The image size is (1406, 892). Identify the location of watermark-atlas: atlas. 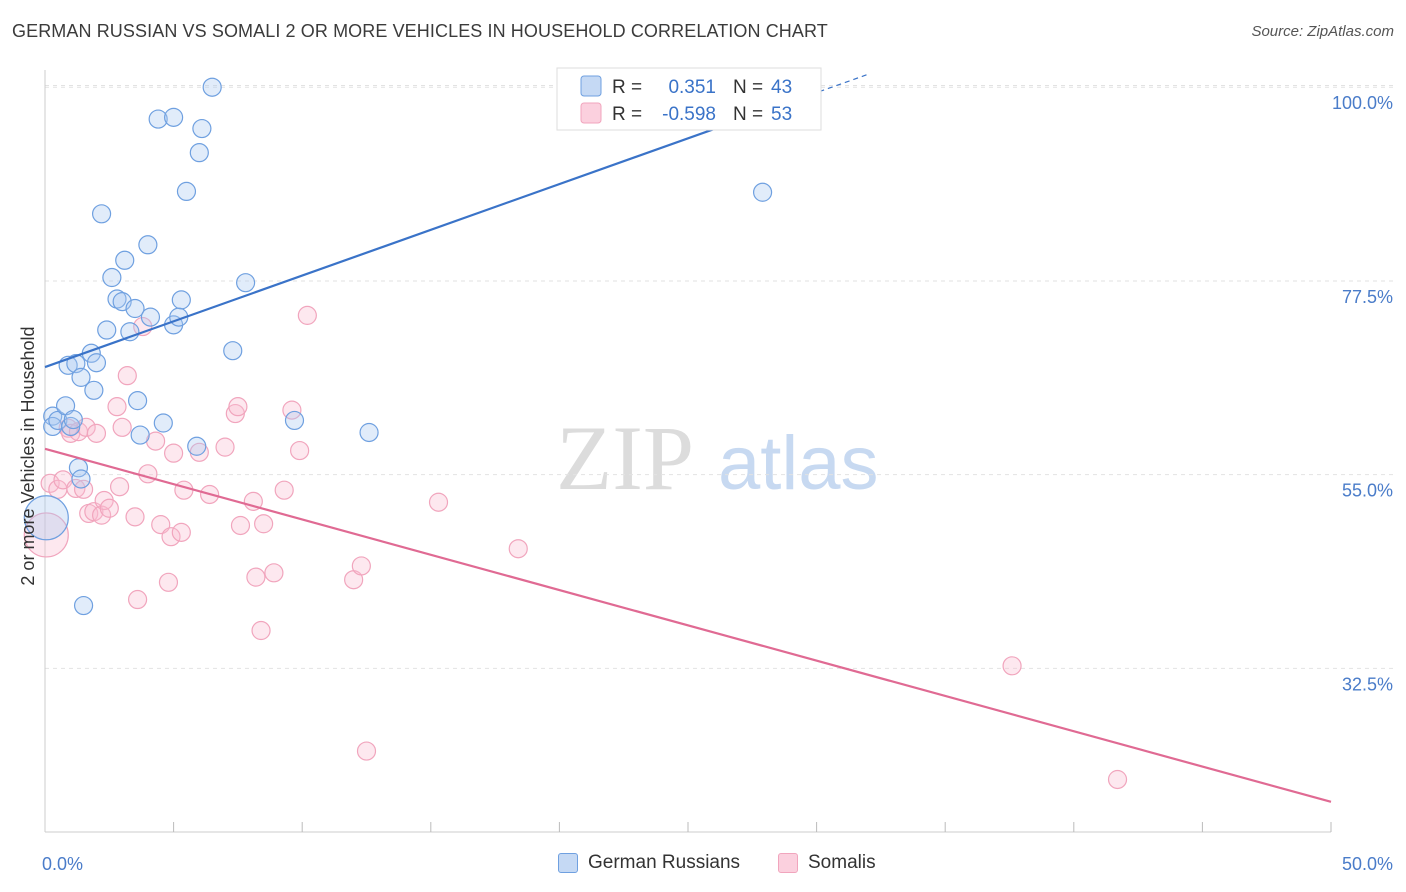
(798, 463).